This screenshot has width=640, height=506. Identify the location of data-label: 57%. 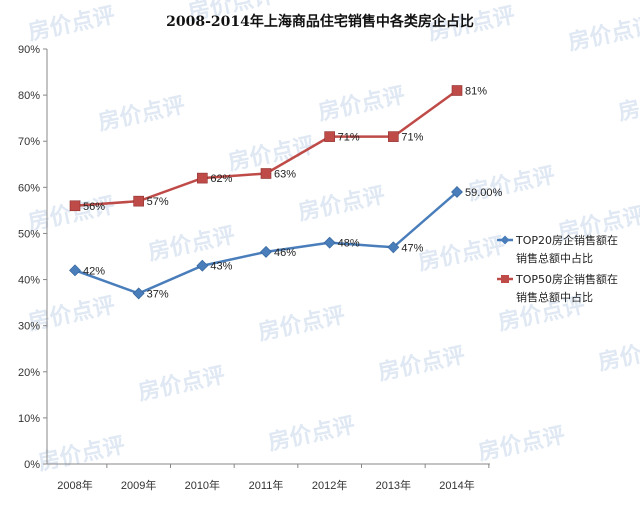
(158, 202).